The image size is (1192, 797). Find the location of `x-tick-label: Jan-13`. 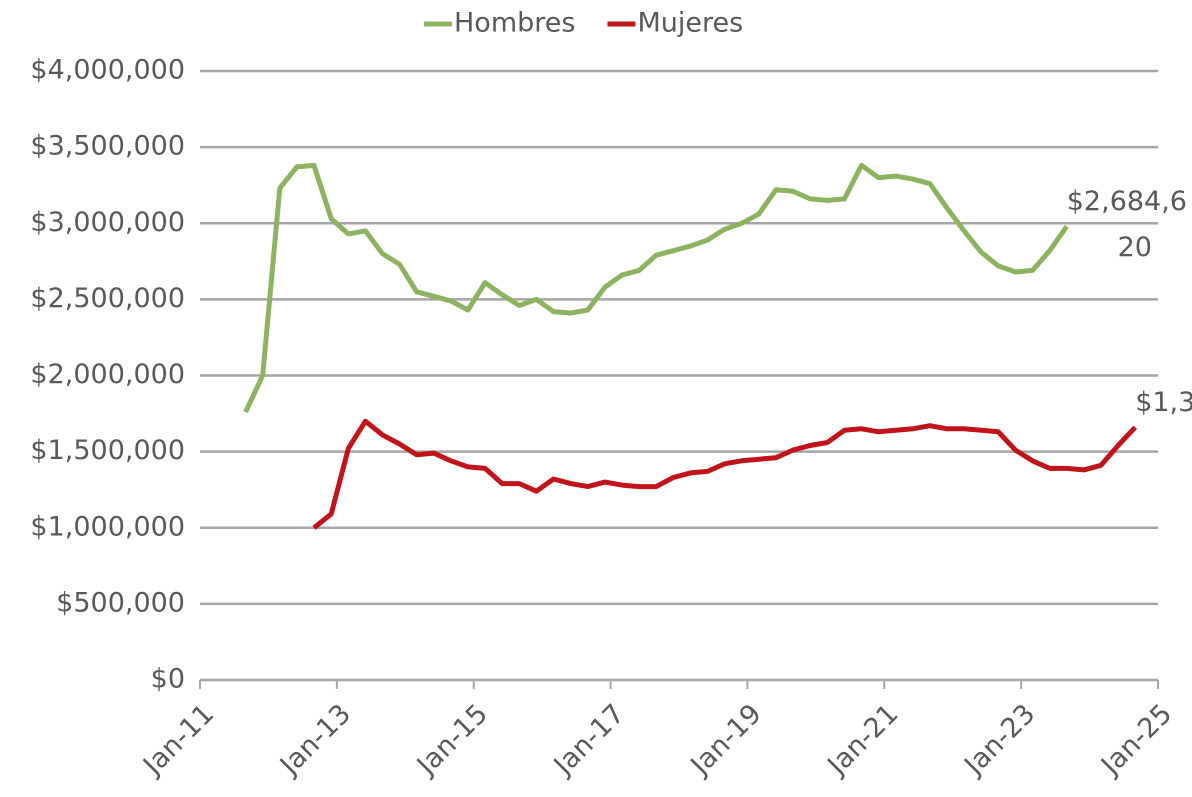

x-tick-label: Jan-13 is located at coordinates (315, 740).